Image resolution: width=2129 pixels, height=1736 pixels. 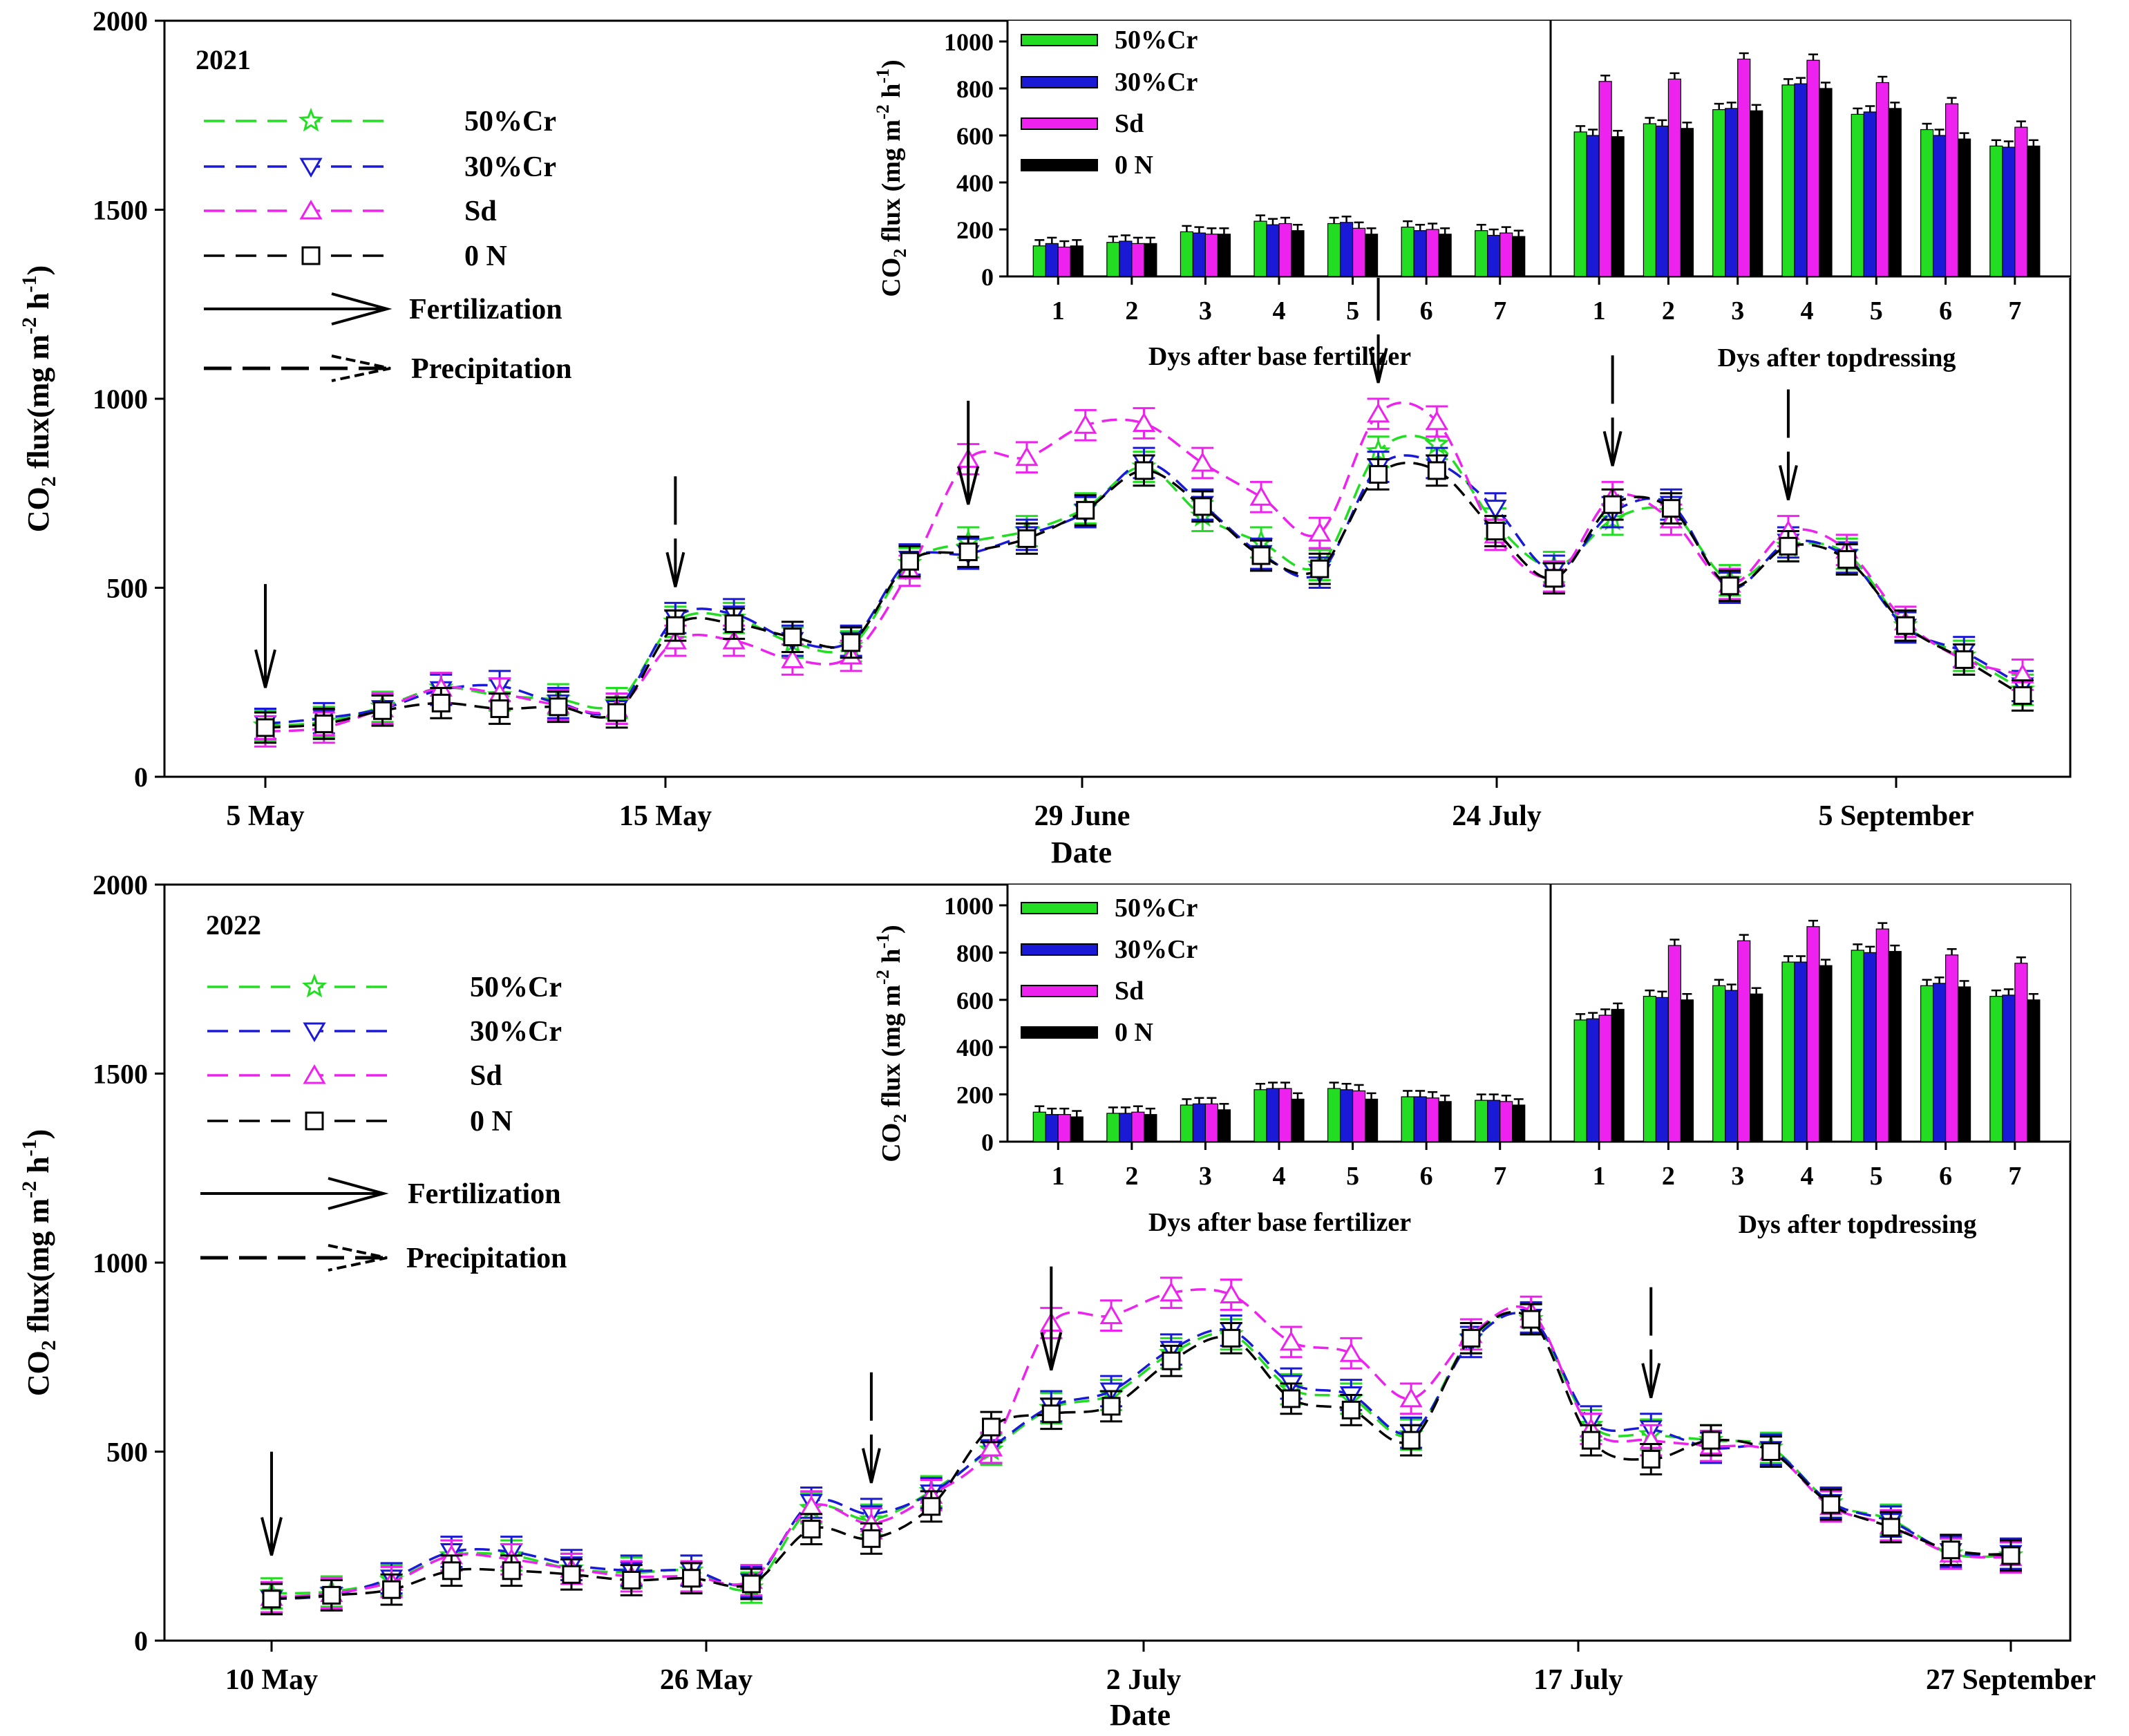 I want to click on legend-item-50cr, so click(x=299, y=119).